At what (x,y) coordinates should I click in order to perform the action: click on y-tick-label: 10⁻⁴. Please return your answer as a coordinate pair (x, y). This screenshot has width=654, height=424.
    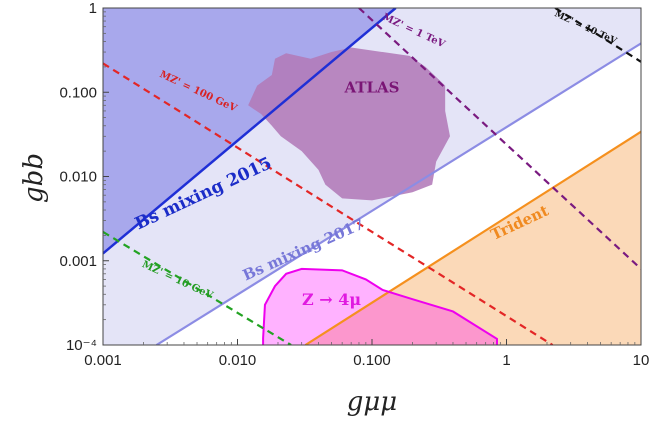
    Looking at the image, I should click on (81, 345).